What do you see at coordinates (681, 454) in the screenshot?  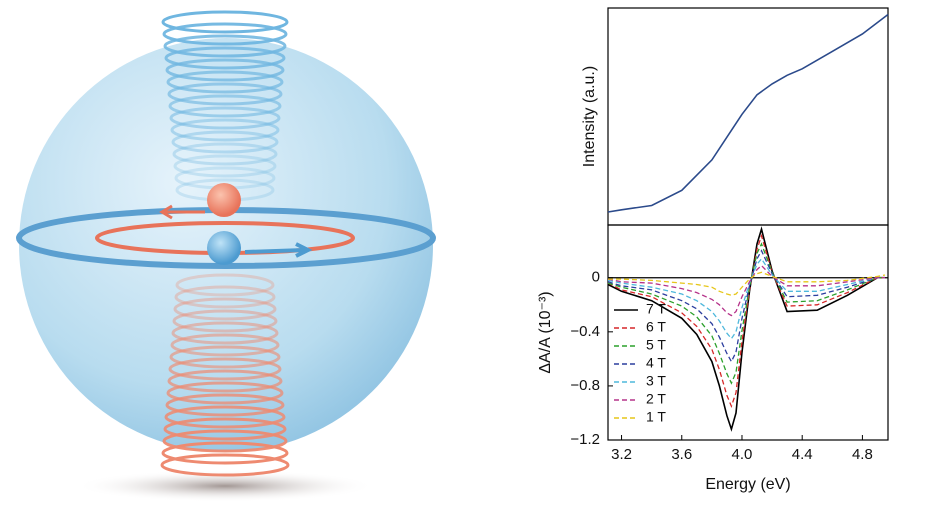 I see `x-tick-label: 3.6` at bounding box center [681, 454].